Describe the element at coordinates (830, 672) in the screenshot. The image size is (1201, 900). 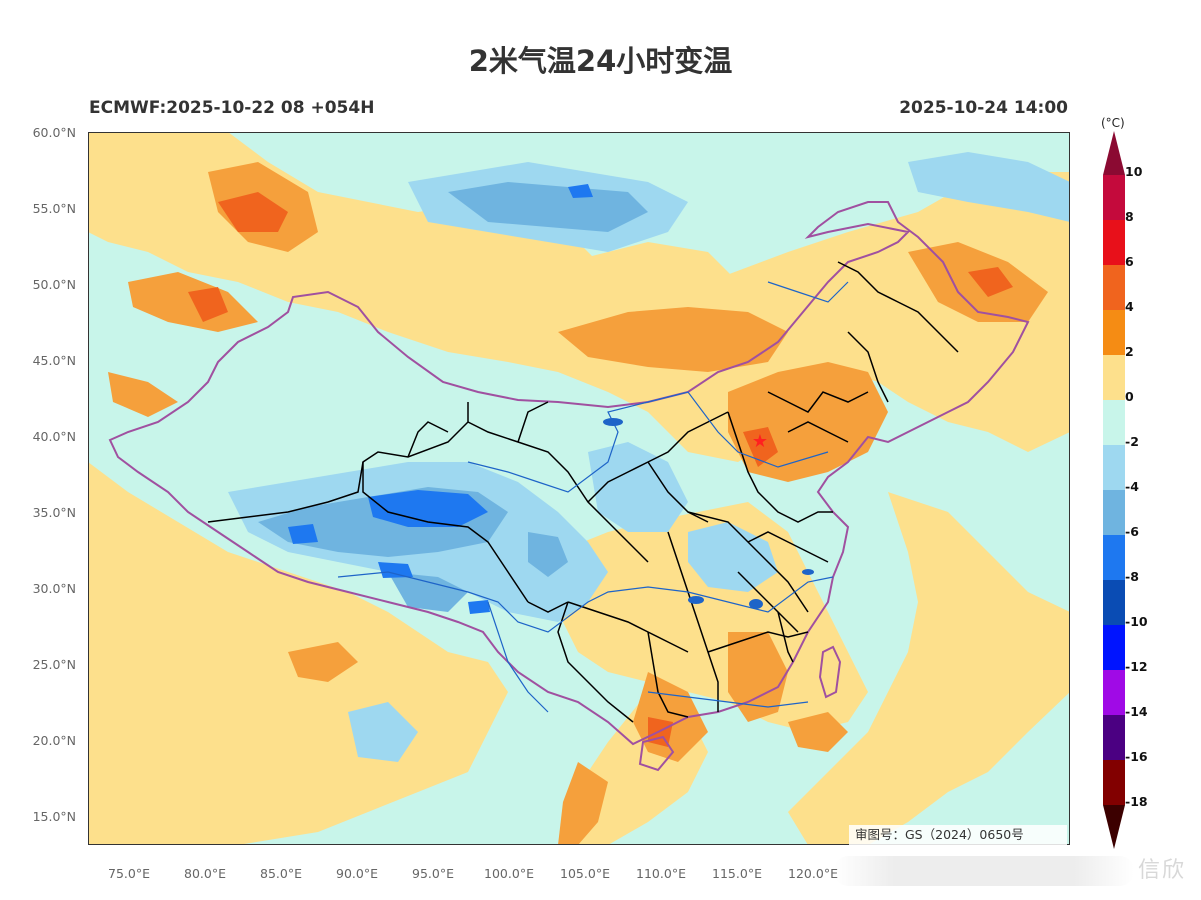
I see `taiwan-island` at that location.